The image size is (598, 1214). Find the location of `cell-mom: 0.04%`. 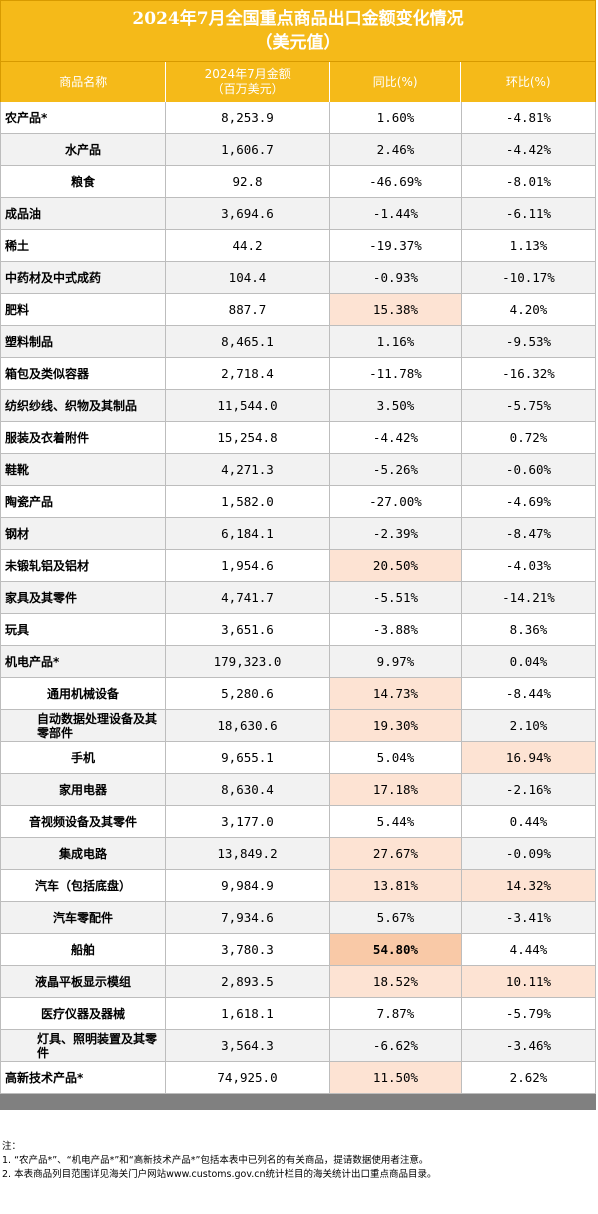

cell-mom: 0.04% is located at coordinates (529, 661).